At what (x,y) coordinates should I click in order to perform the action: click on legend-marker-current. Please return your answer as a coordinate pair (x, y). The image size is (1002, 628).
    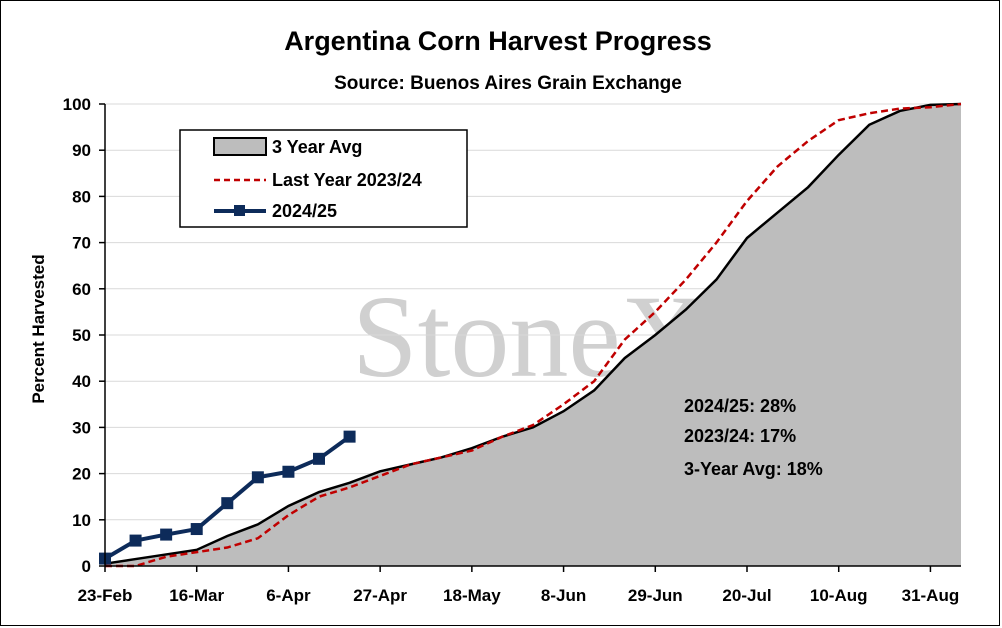
    Looking at the image, I should click on (239, 210).